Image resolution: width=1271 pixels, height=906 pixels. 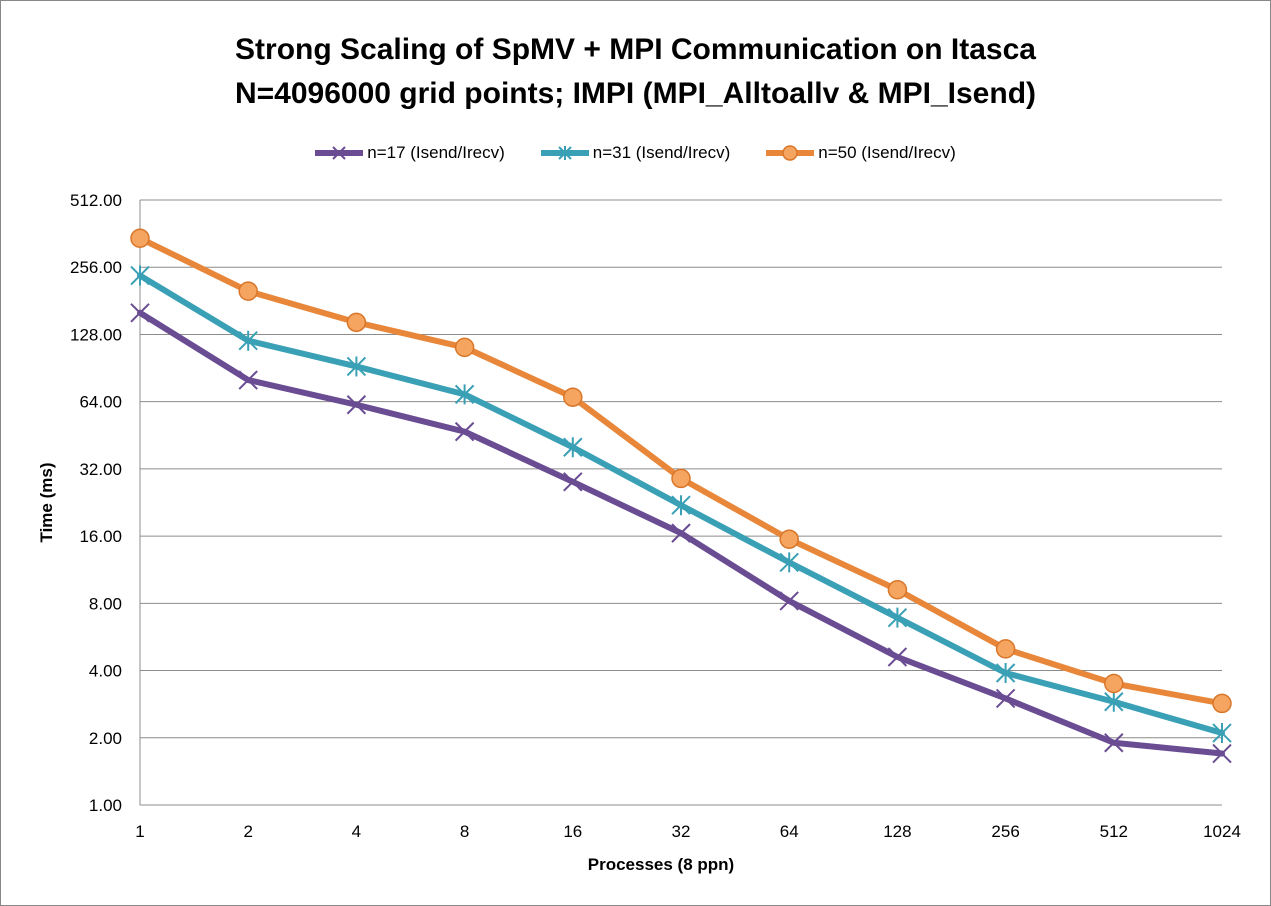 What do you see at coordinates (464, 831) in the screenshot?
I see `x-tick-label-8: 8` at bounding box center [464, 831].